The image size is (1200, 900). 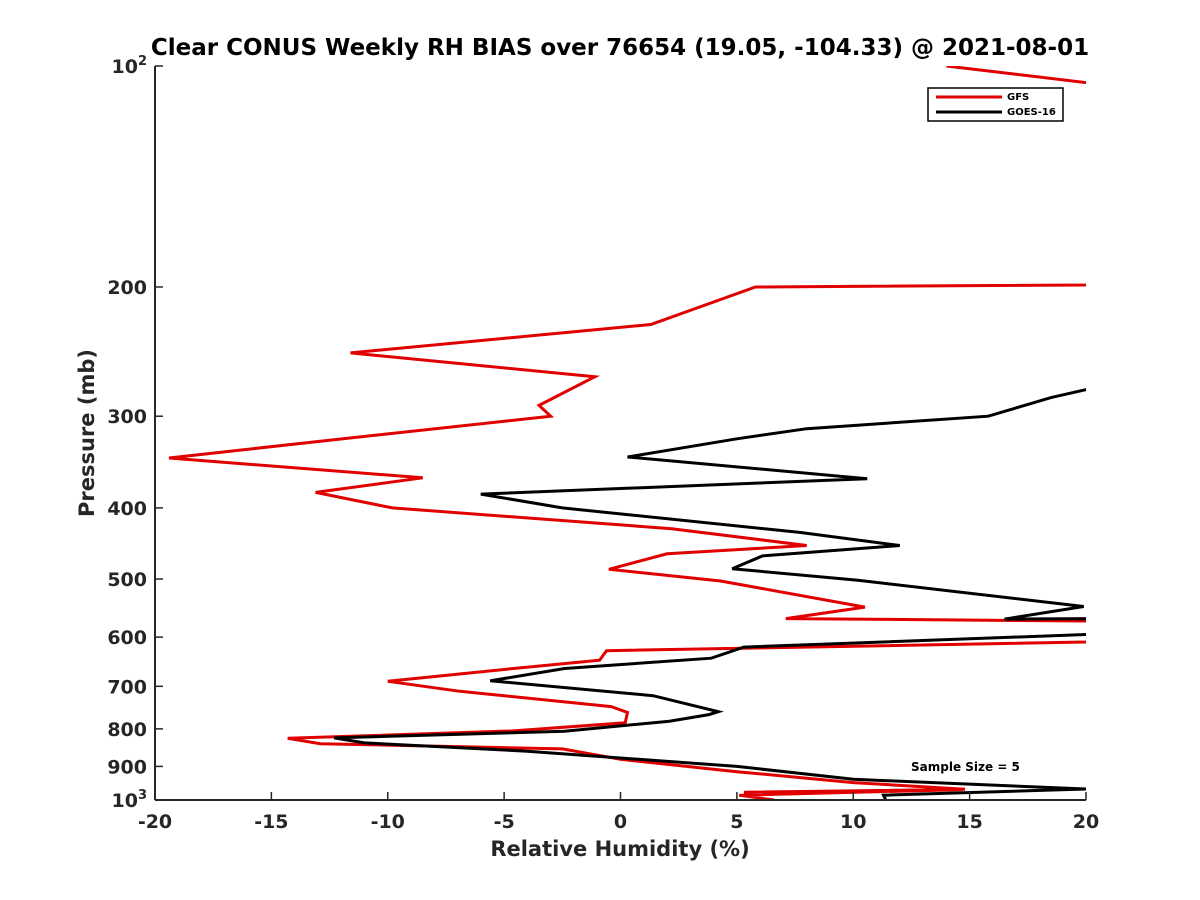 What do you see at coordinates (271, 822) in the screenshot?
I see `x-tick-label: -15` at bounding box center [271, 822].